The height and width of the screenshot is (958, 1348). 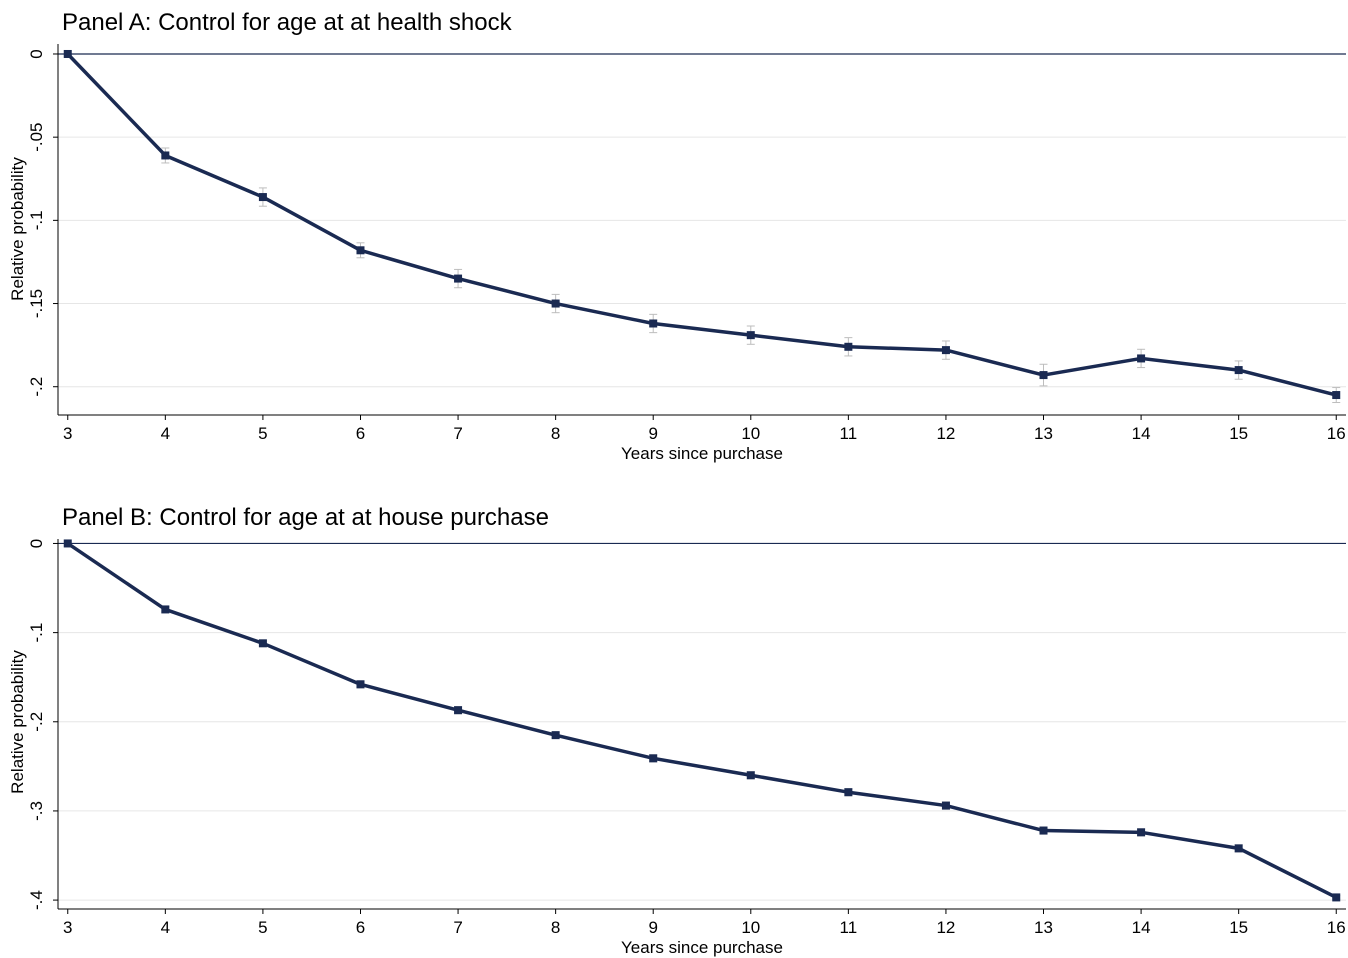 What do you see at coordinates (36, 303) in the screenshot?
I see `y-tick-label: -.15` at bounding box center [36, 303].